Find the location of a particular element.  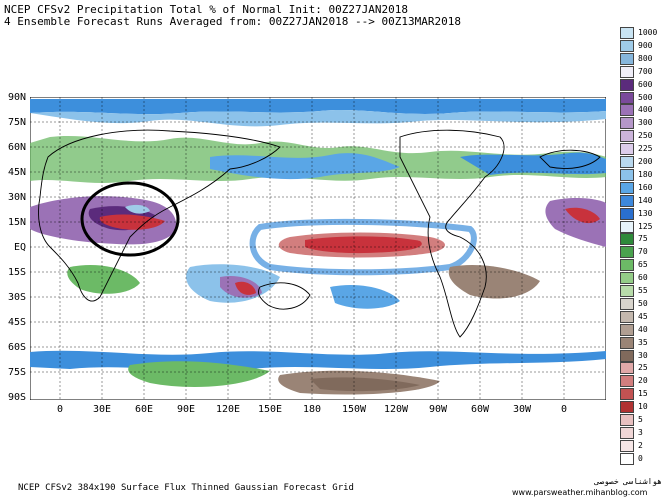

colorbar-label: 600 is located at coordinates (645, 84).